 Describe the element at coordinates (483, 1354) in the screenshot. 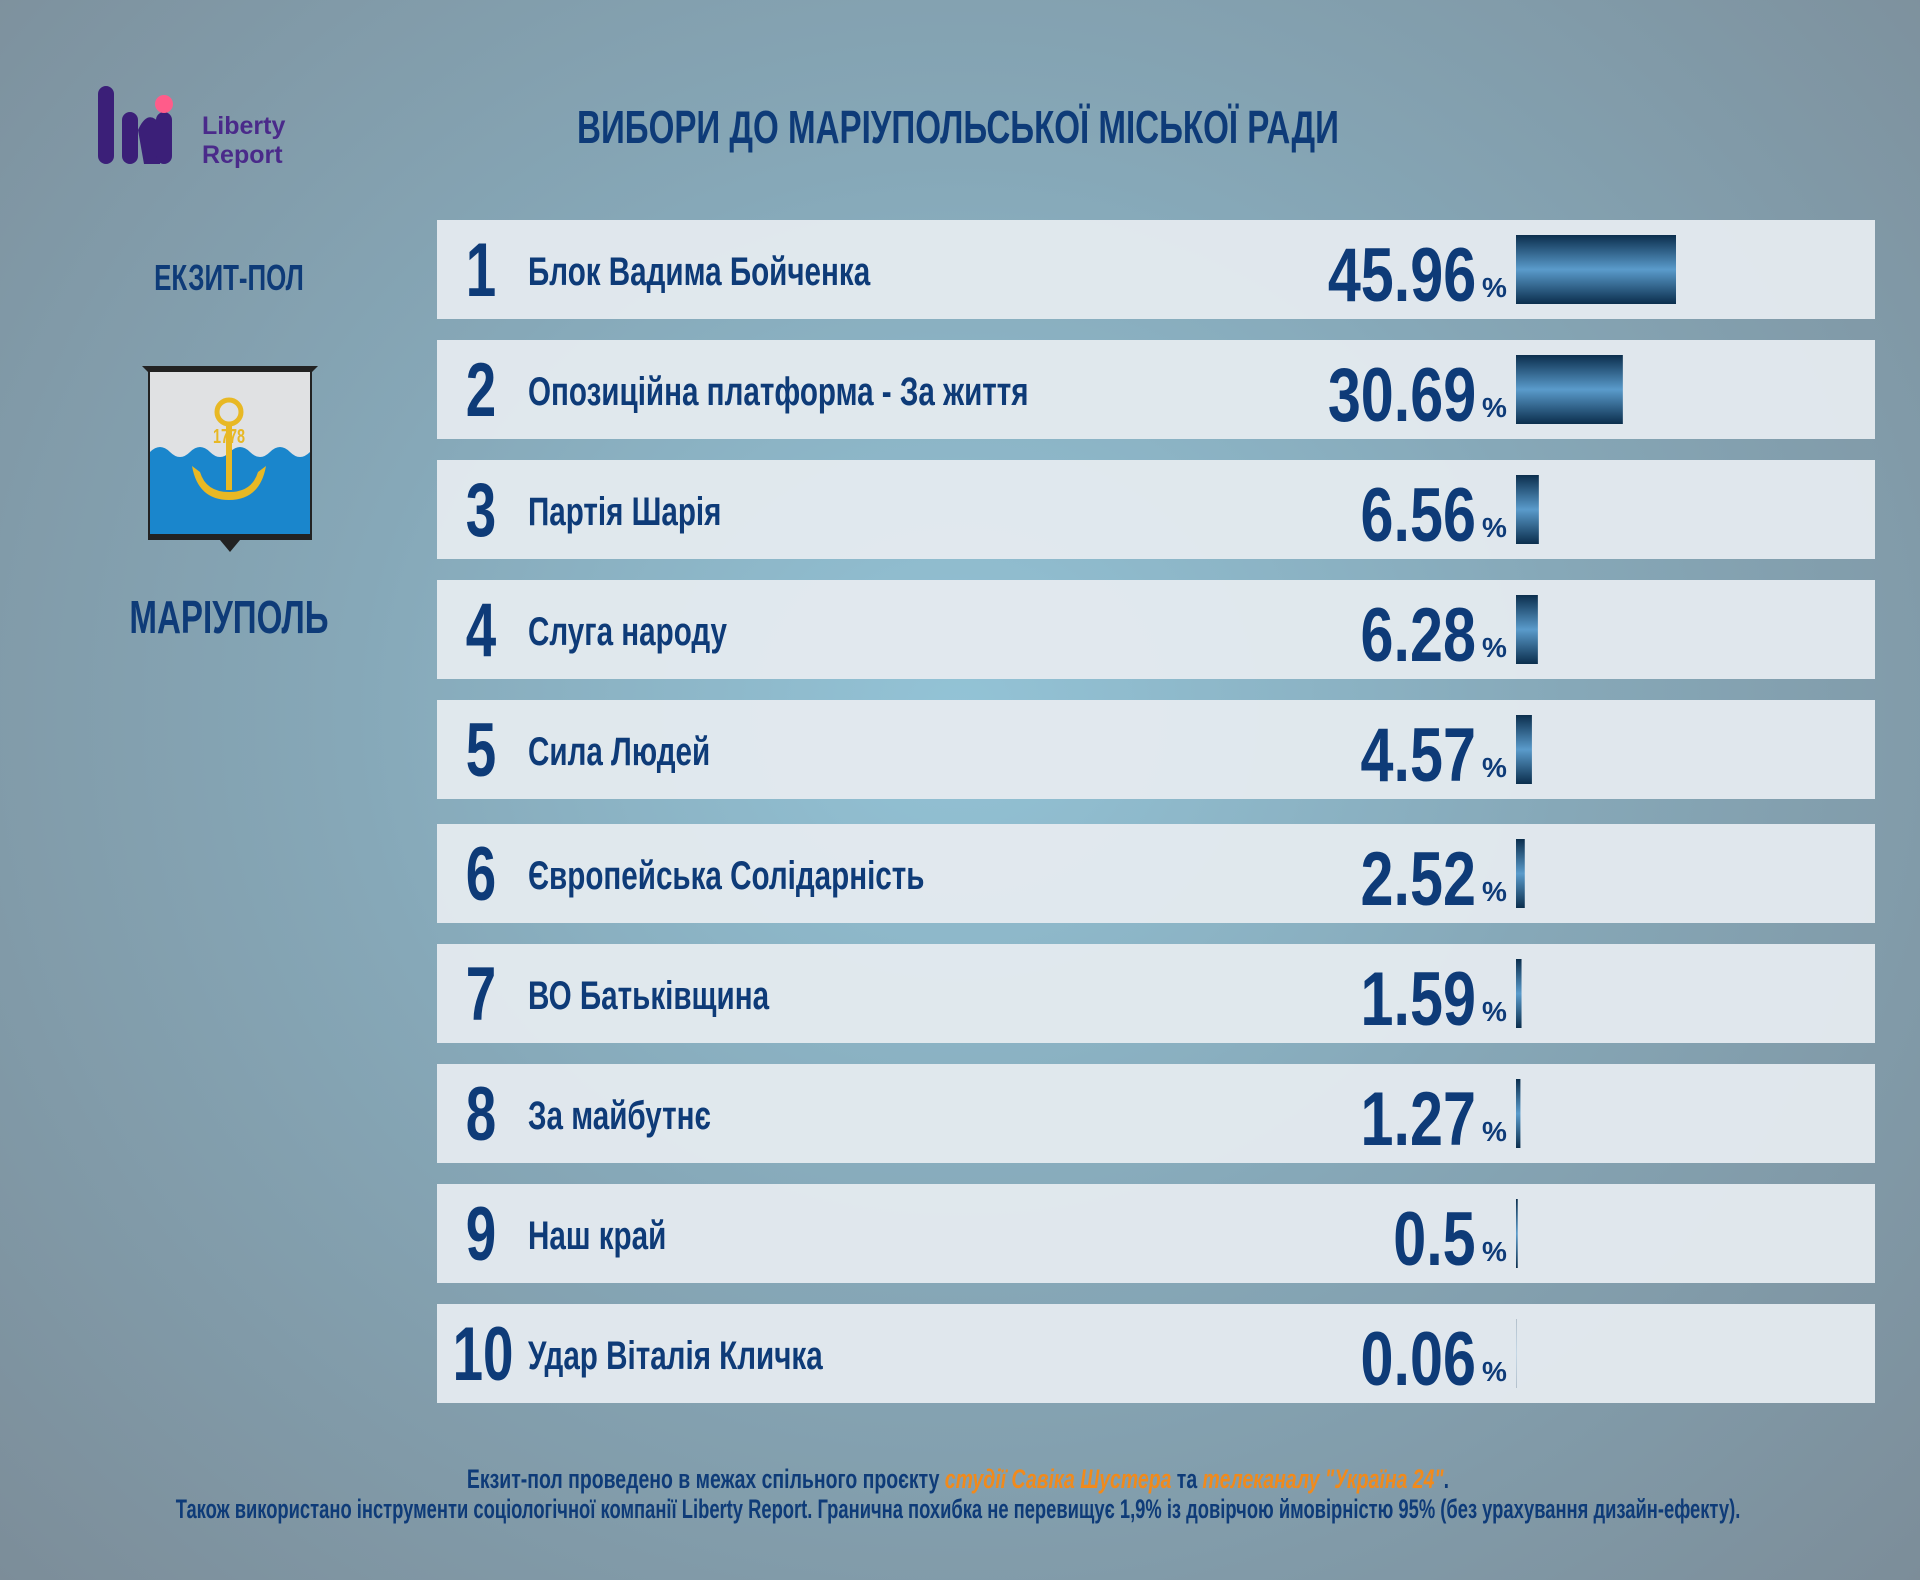

I see `rank: 10` at that location.